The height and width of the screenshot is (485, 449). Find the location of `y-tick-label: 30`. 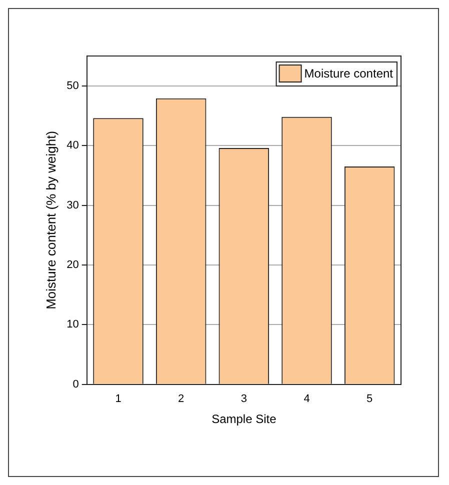

y-tick-label: 30 is located at coordinates (72, 205).